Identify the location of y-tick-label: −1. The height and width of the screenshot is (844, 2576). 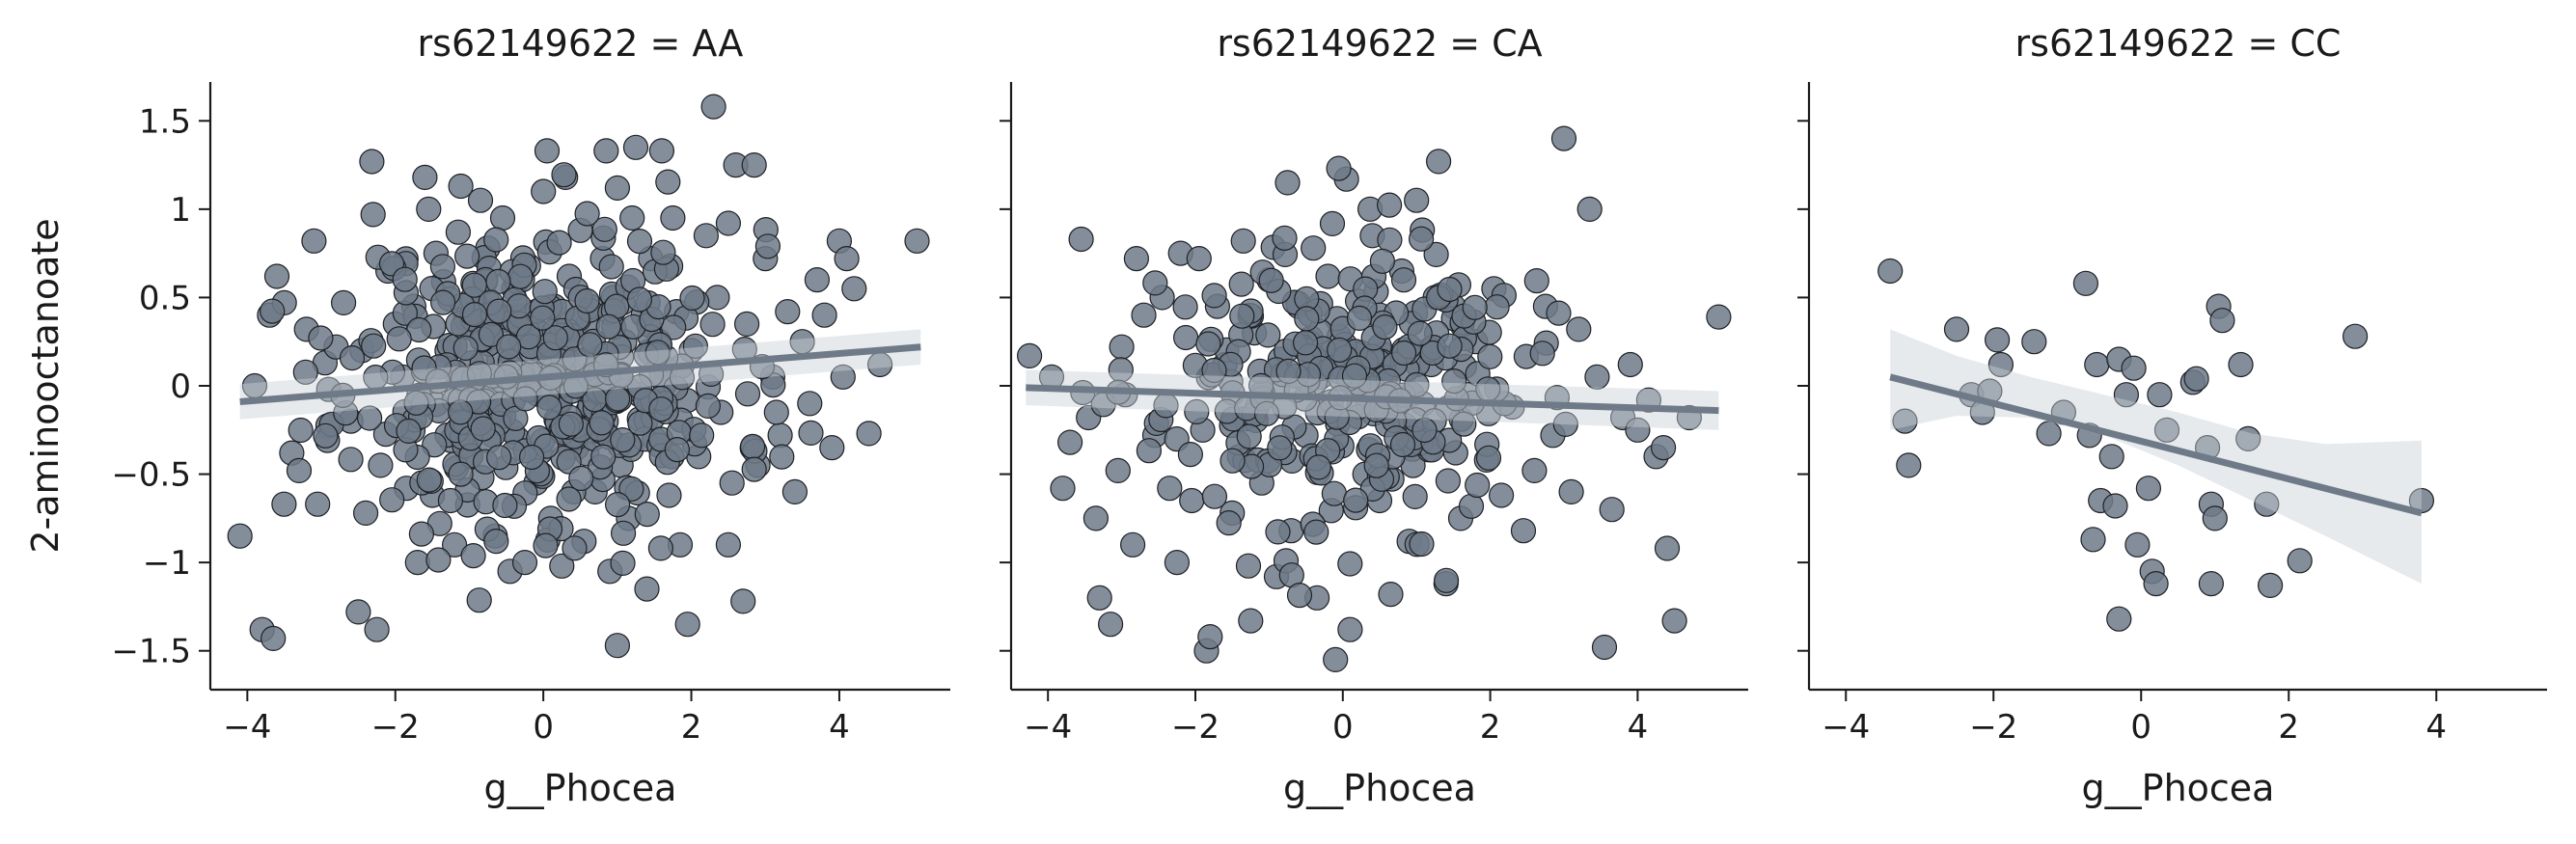
(167, 563).